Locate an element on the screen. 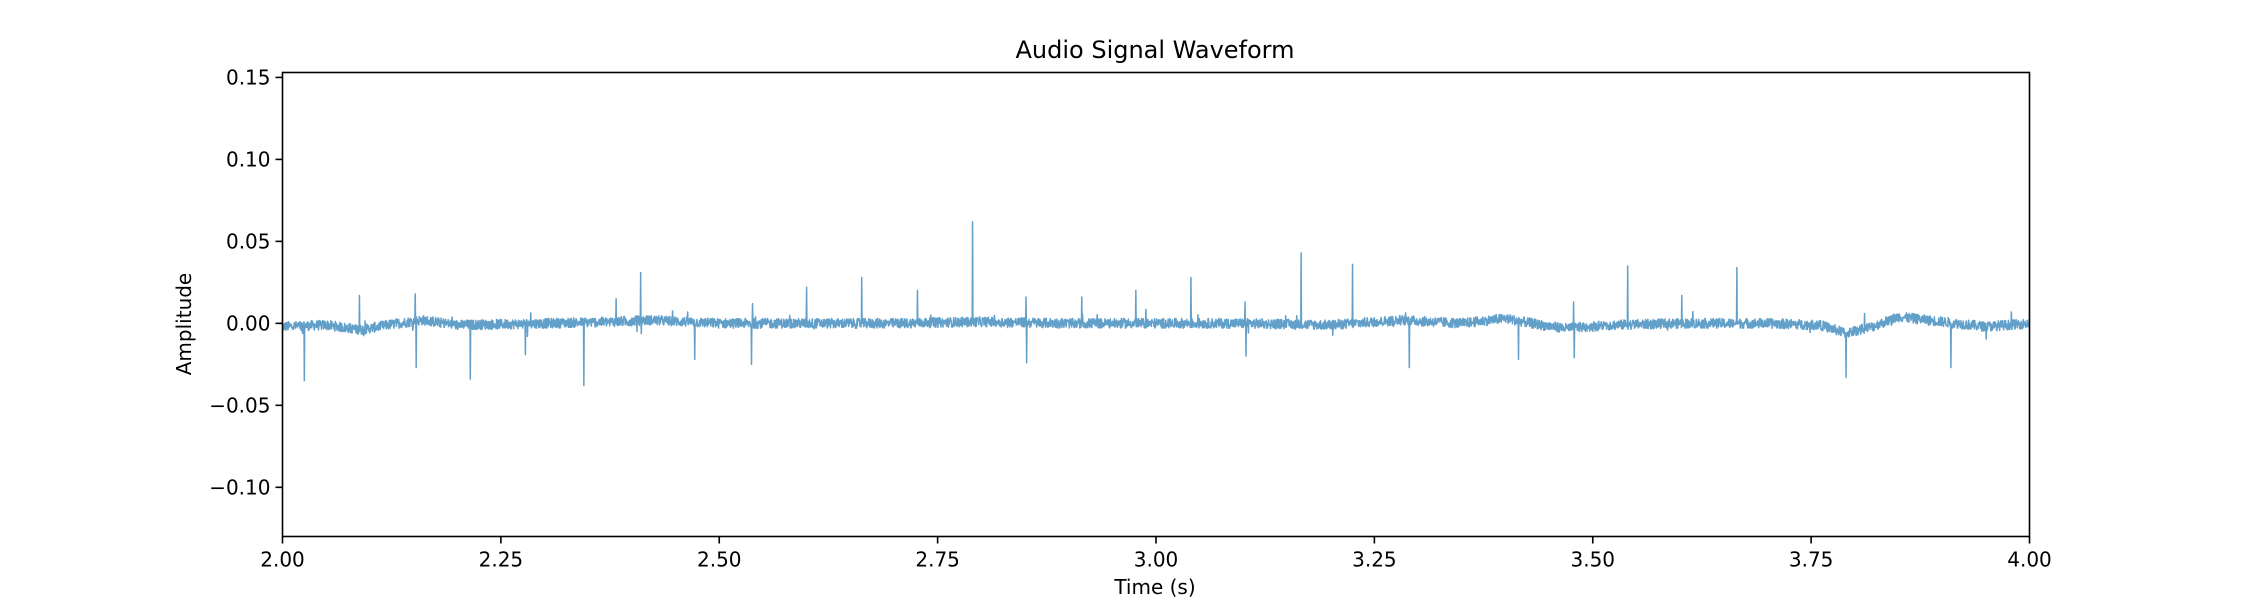 Image resolution: width=2250 pixels, height=604 pixels. y-tick-label: 0.15 is located at coordinates (248, 77).